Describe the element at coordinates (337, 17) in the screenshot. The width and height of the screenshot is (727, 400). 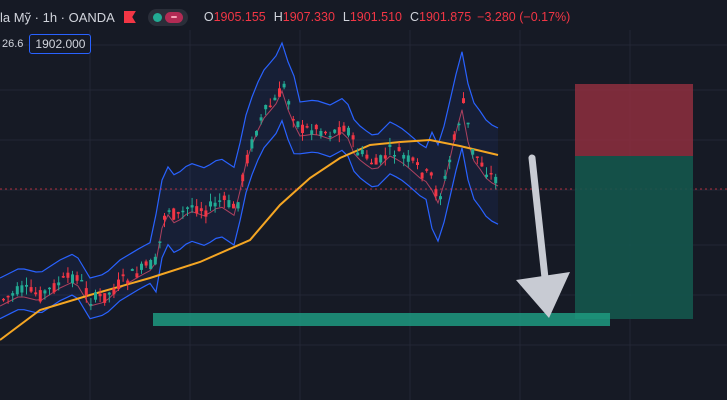
I see `ohlc-values: O1905.155 H1907.330 L1901.510 C1901.875` at that location.